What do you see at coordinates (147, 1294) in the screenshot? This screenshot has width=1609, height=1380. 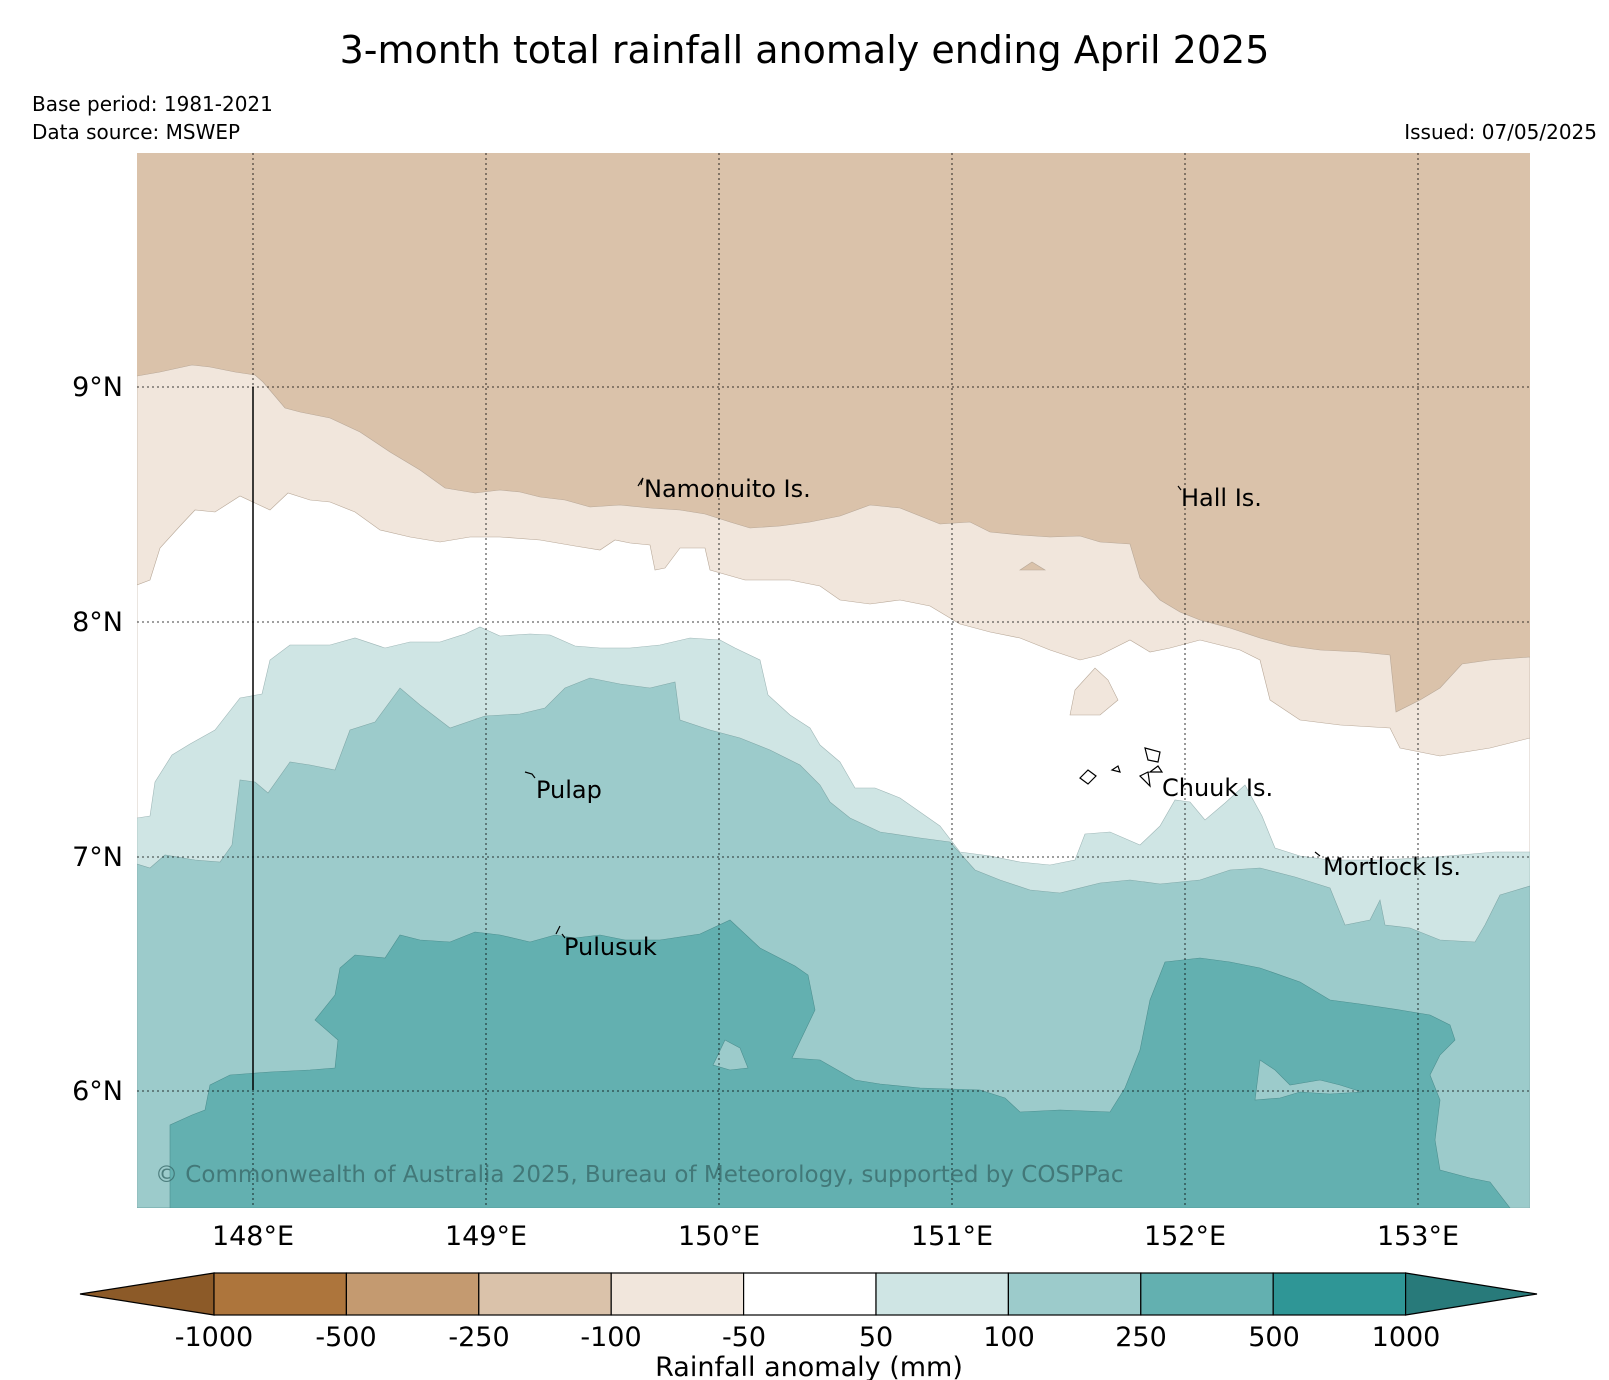 I see `colorbar-extend-low` at bounding box center [147, 1294].